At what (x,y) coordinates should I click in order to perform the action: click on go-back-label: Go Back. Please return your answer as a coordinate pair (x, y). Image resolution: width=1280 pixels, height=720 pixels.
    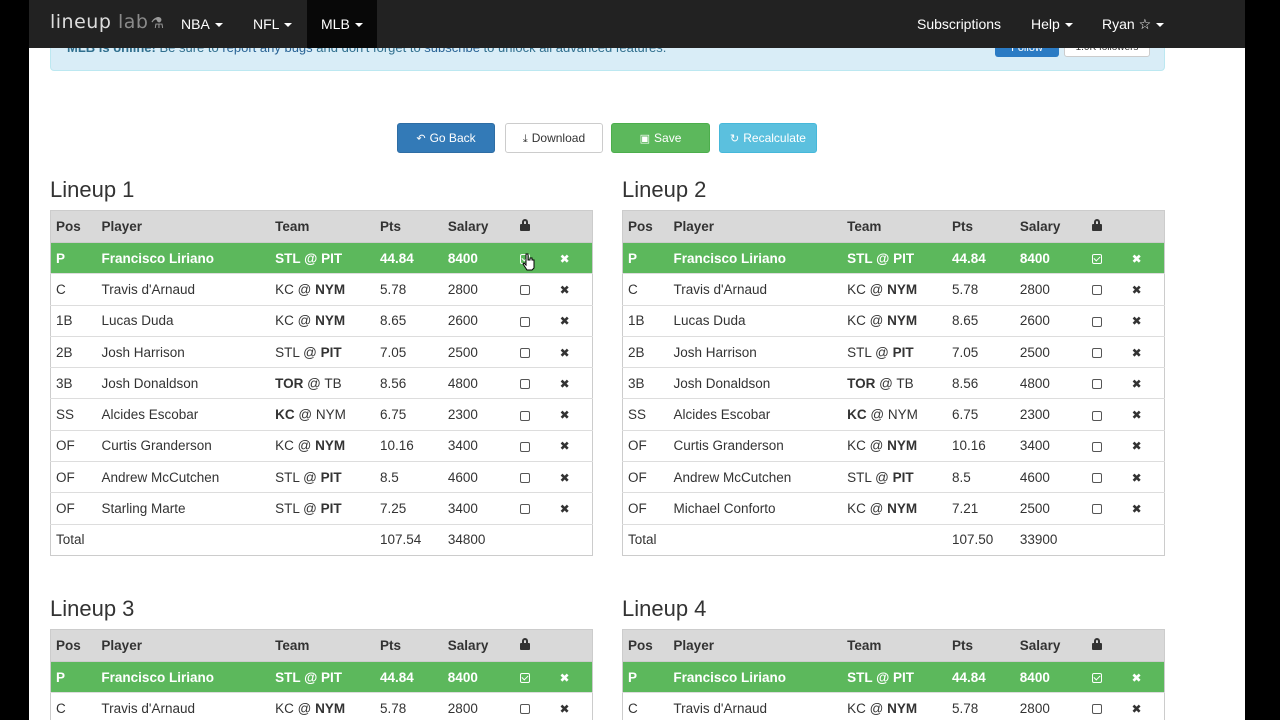
    Looking at the image, I should click on (452, 138).